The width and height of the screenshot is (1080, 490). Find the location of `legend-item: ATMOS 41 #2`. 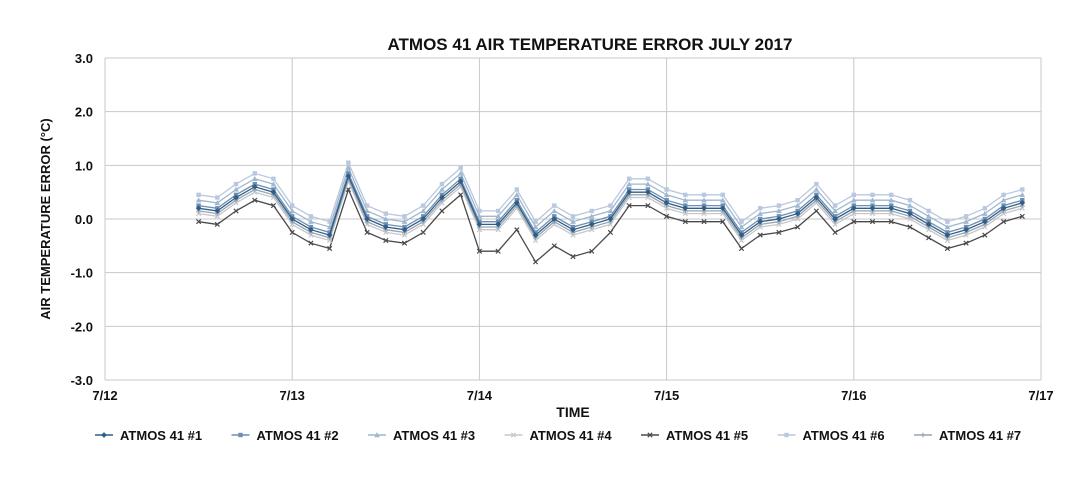

legend-item: ATMOS 41 #2 is located at coordinates (285, 435).